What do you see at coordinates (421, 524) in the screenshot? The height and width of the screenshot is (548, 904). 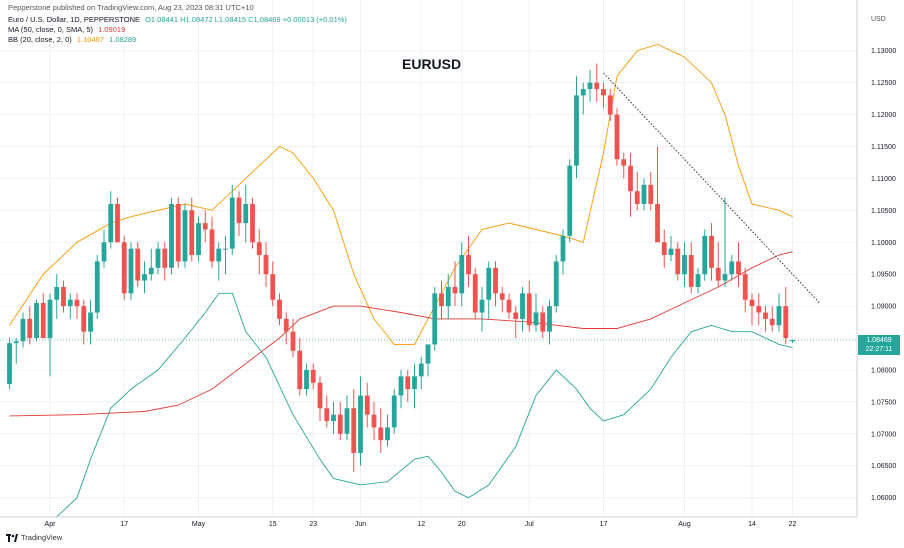 I see `time-axis: Apr 17 May 15 23 Jun 12 20 Jul 17 Aug 14 22` at bounding box center [421, 524].